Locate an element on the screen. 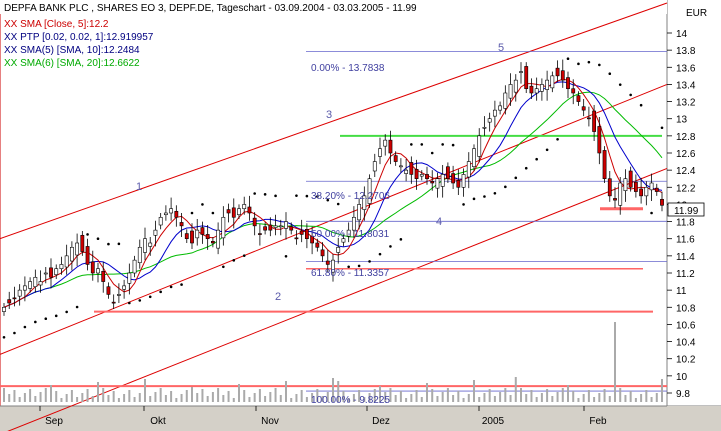 The width and height of the screenshot is (721, 431). fib-label-0: 0.00% - 13.7838 is located at coordinates (348, 68).